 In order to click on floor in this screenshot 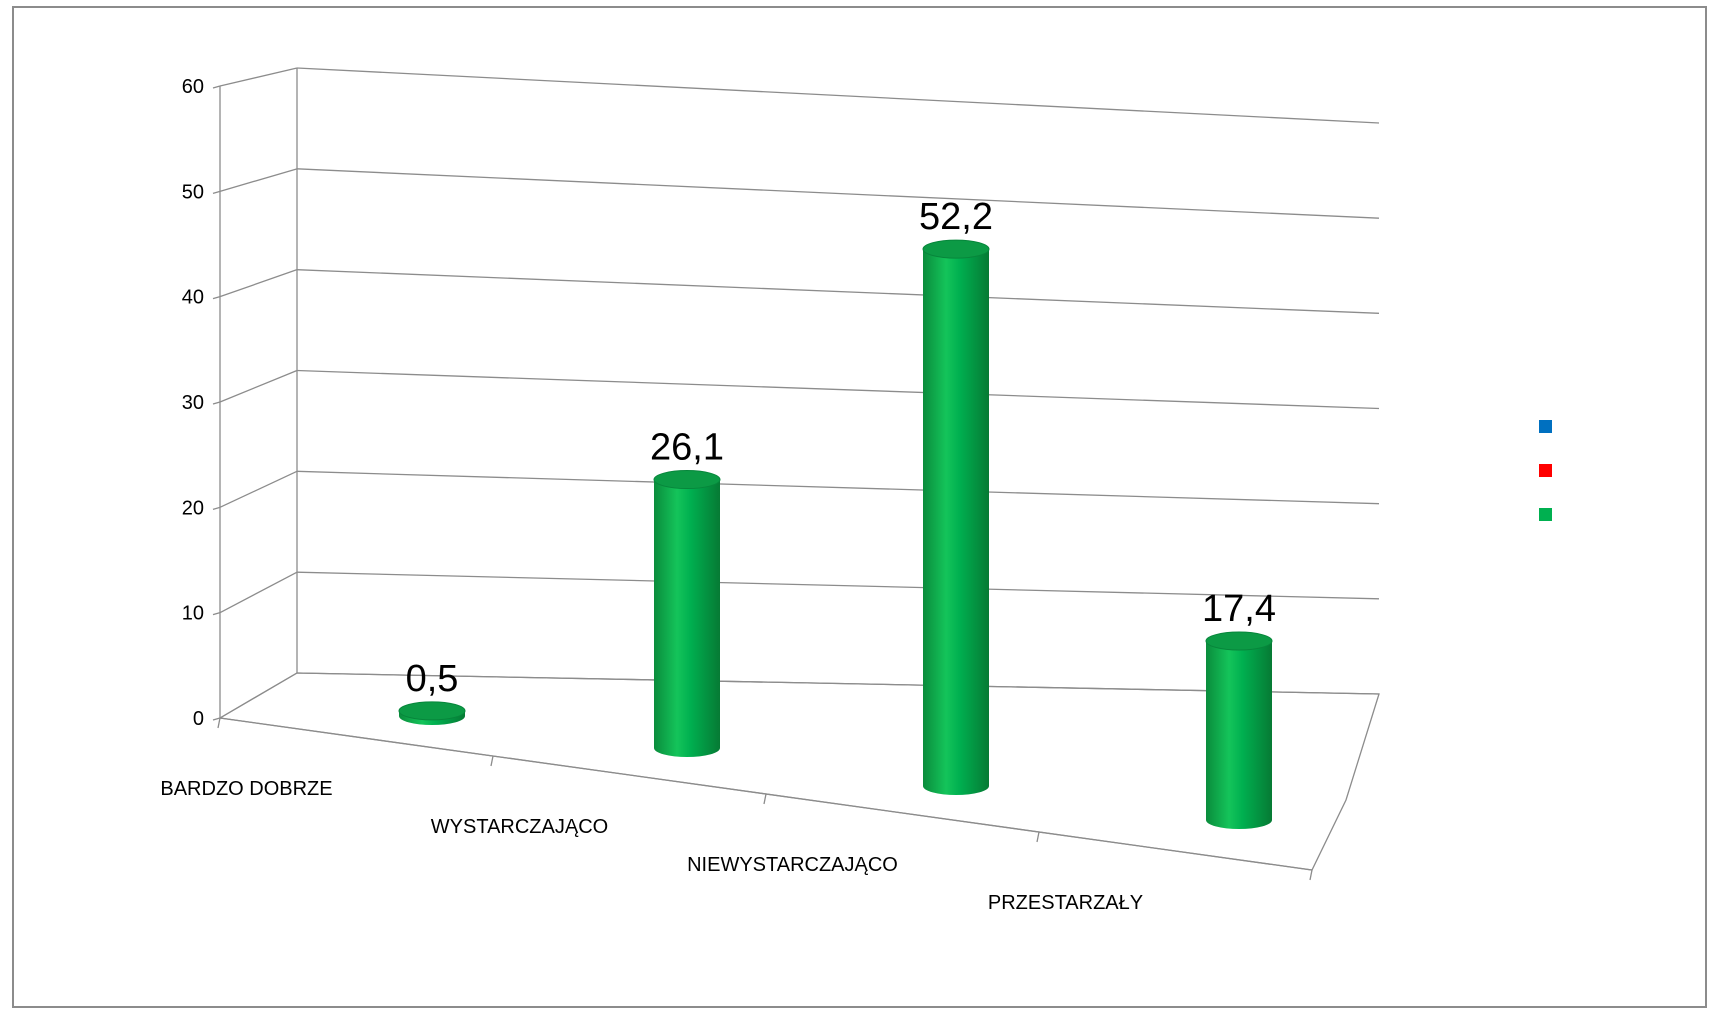, I will do `click(799, 771)`.